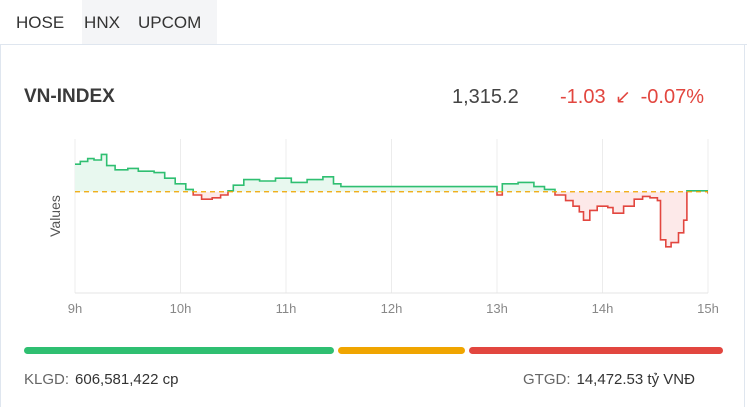 This screenshot has width=747, height=407. What do you see at coordinates (672, 97) in the screenshot?
I see `index-change-percent: -0.07%` at bounding box center [672, 97].